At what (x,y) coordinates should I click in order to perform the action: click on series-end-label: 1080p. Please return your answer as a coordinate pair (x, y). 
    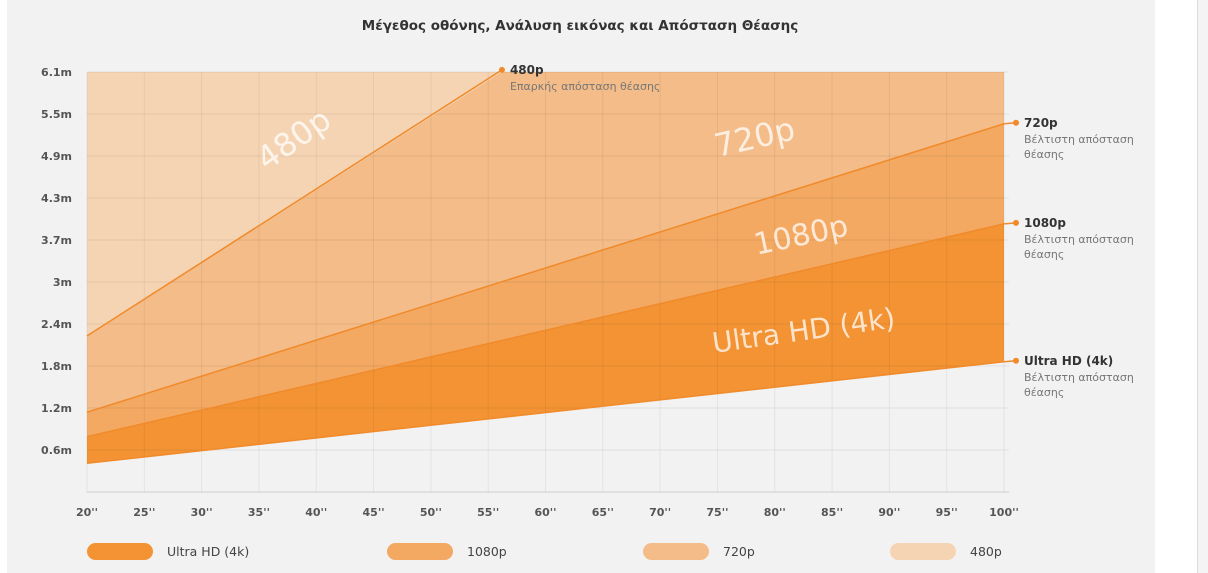
    Looking at the image, I should click on (1045, 223).